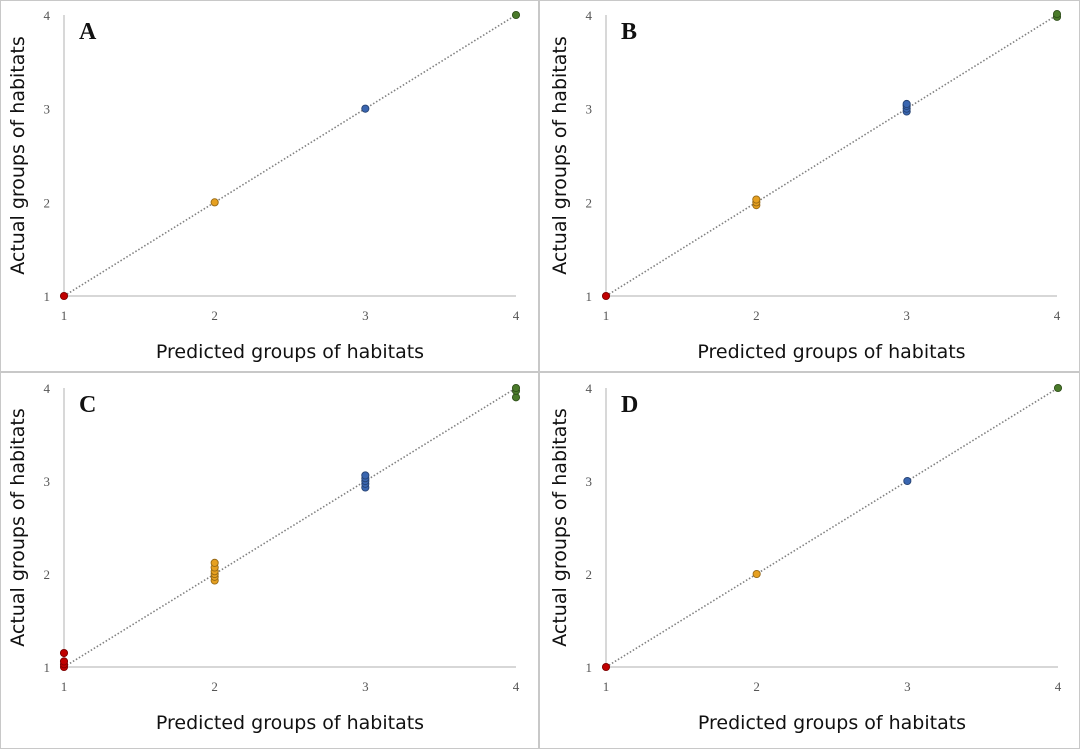  Describe the element at coordinates (18, 155) in the screenshot. I see `panel-a-y-axis-label: Actual groups of habitats` at that location.